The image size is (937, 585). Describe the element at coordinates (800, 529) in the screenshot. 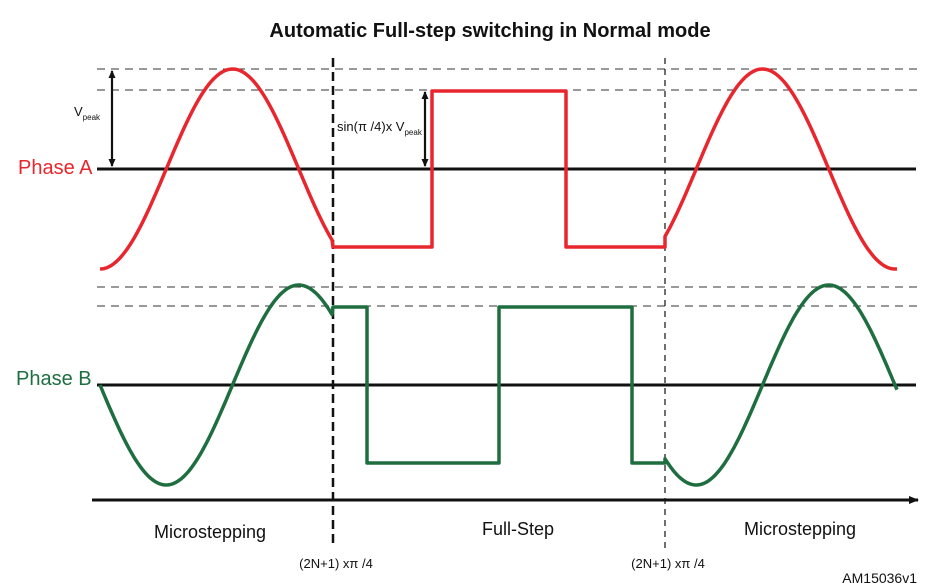

I see `region-label-microstepping-right: Microstepping` at that location.